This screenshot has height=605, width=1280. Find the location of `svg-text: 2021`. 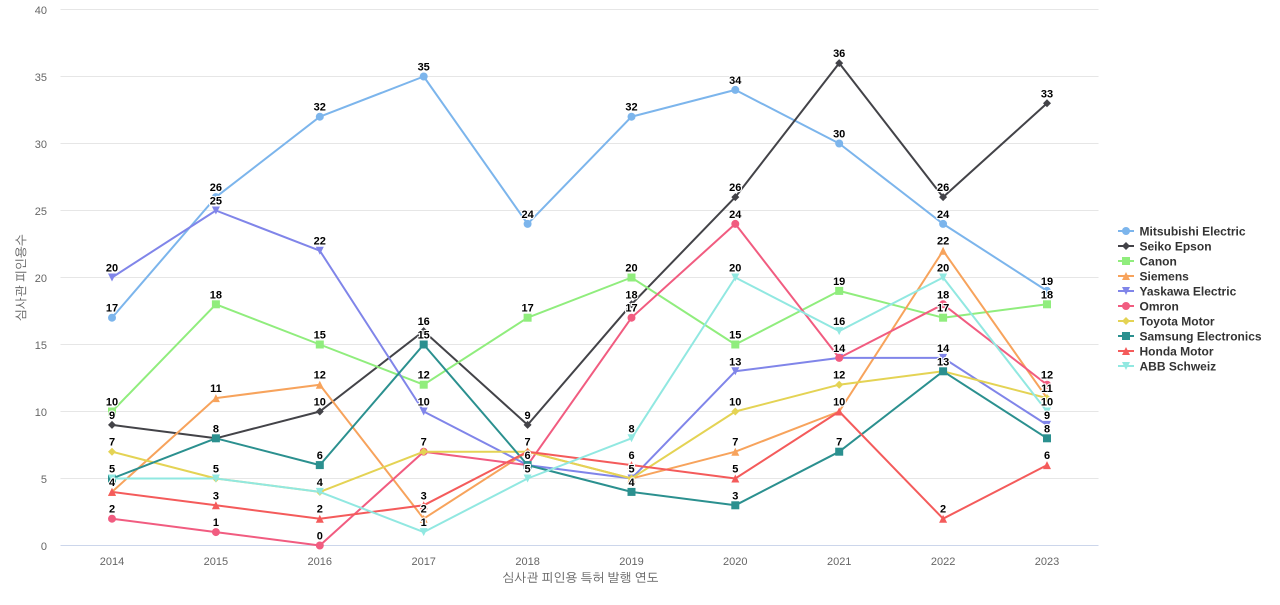

svg-text: 2021 is located at coordinates (839, 562).